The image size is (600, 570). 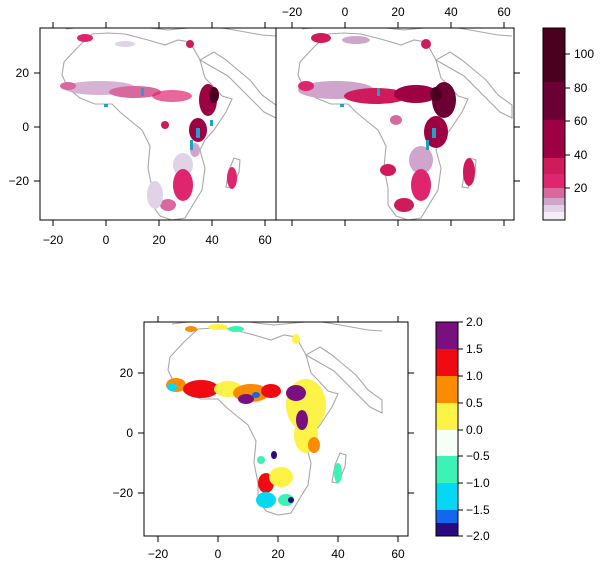 I want to click on bottom-y-axis: 20 0 −20, so click(x=263, y=433).